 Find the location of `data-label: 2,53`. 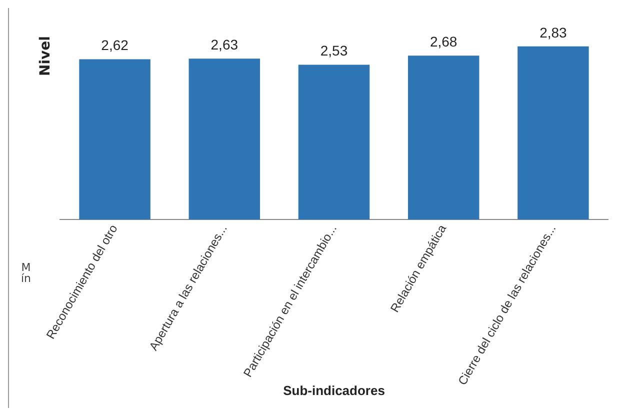

data-label: 2,53 is located at coordinates (334, 50).